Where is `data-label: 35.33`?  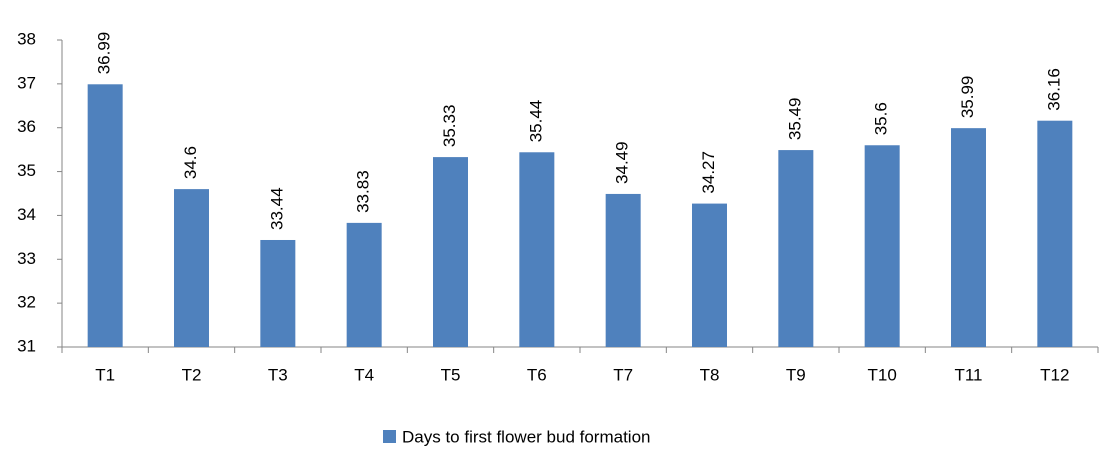 data-label: 35.33 is located at coordinates (449, 126).